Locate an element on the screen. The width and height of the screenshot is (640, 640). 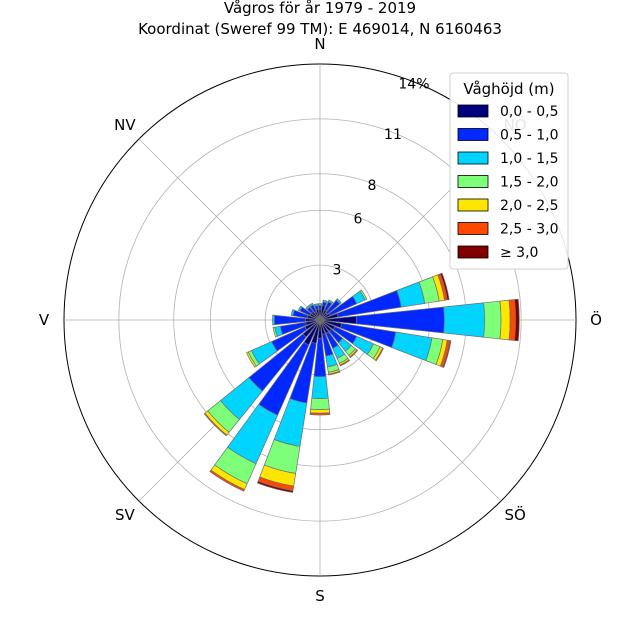
legend-label: 1,0 - 1,5 is located at coordinates (529, 159).